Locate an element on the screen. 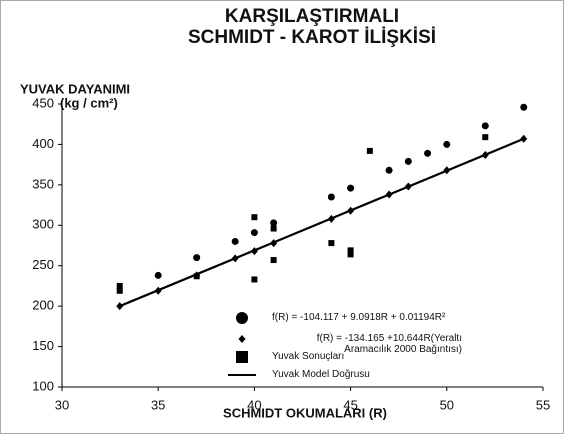 The width and height of the screenshot is (564, 434). x-tick-label: 55 is located at coordinates (543, 404).